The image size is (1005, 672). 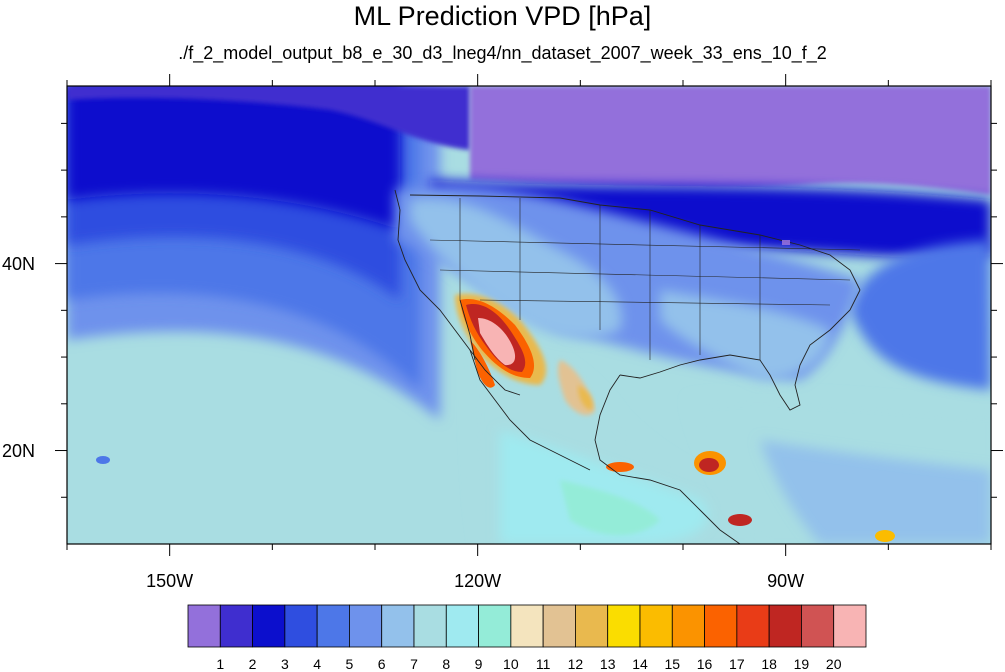 What do you see at coordinates (737, 664) in the screenshot?
I see `colorbar-label: 17` at bounding box center [737, 664].